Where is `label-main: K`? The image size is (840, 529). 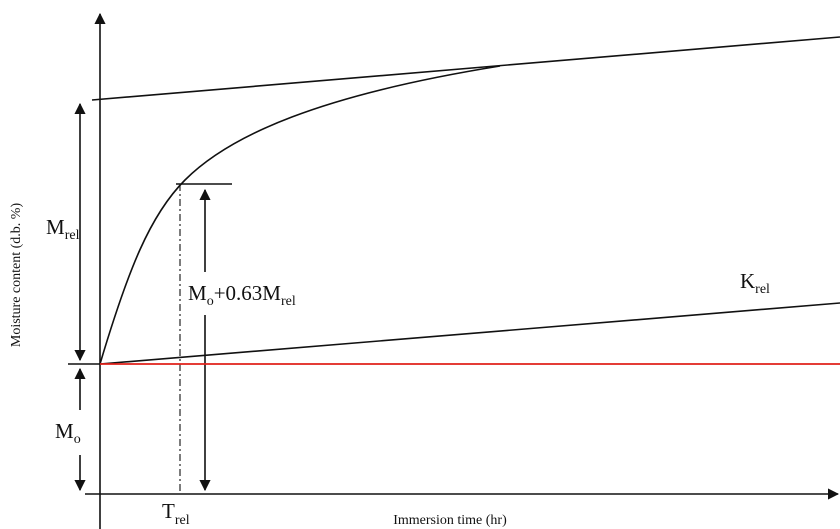
label-main: K is located at coordinates (747, 281).